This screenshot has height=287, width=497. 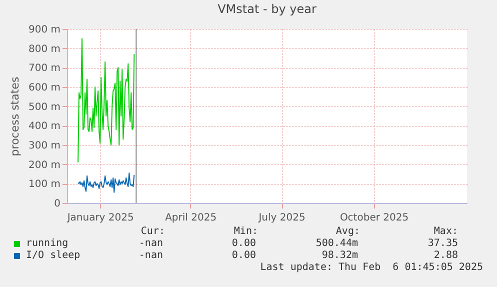 What do you see at coordinates (44, 30) in the screenshot?
I see `y-tick-label: 900 m` at bounding box center [44, 30].